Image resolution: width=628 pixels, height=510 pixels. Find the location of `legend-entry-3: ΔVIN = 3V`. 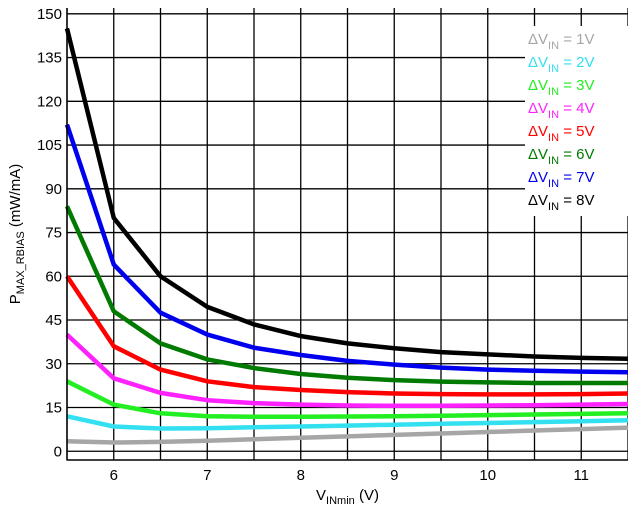

legend-entry-3: ΔVIN = 3V is located at coordinates (561, 87).